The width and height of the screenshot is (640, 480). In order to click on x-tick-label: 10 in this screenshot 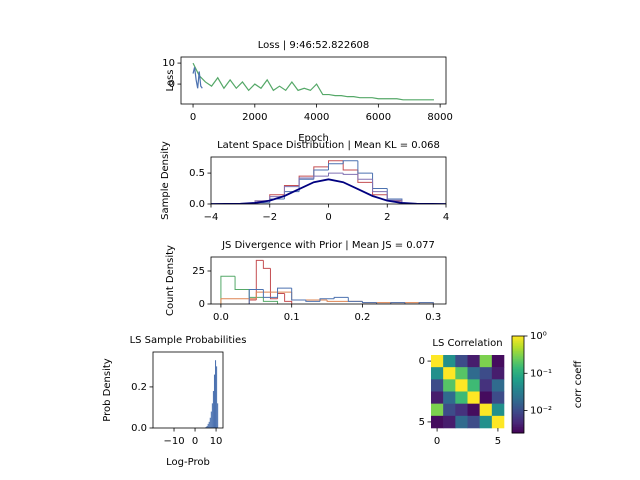, I will do `click(216, 441)`.